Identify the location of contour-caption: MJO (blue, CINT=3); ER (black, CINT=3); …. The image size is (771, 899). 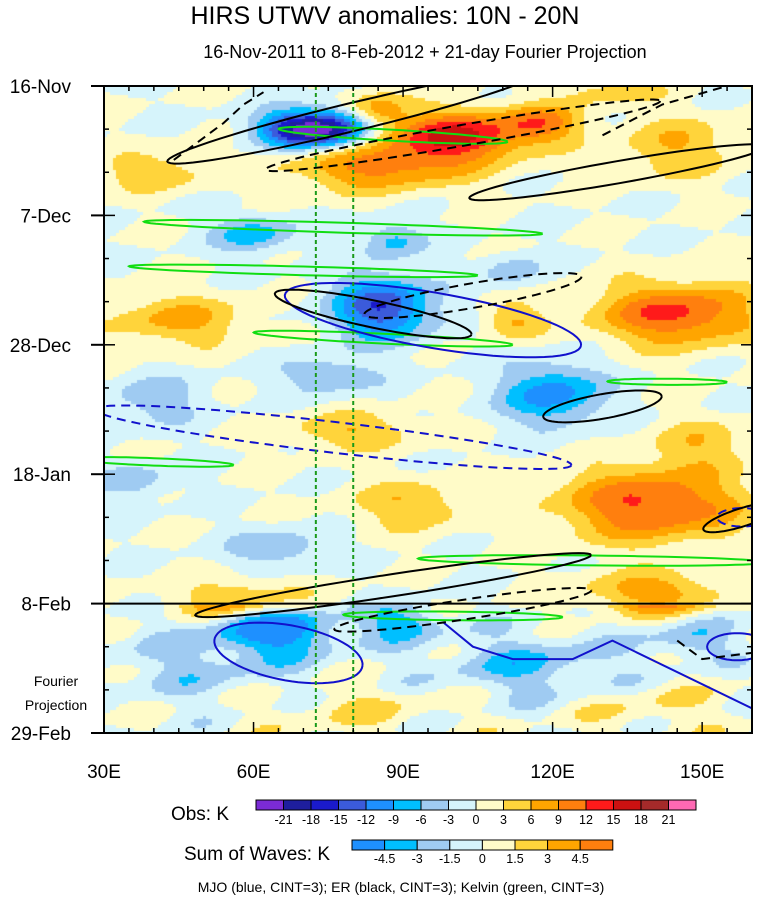
(401, 887).